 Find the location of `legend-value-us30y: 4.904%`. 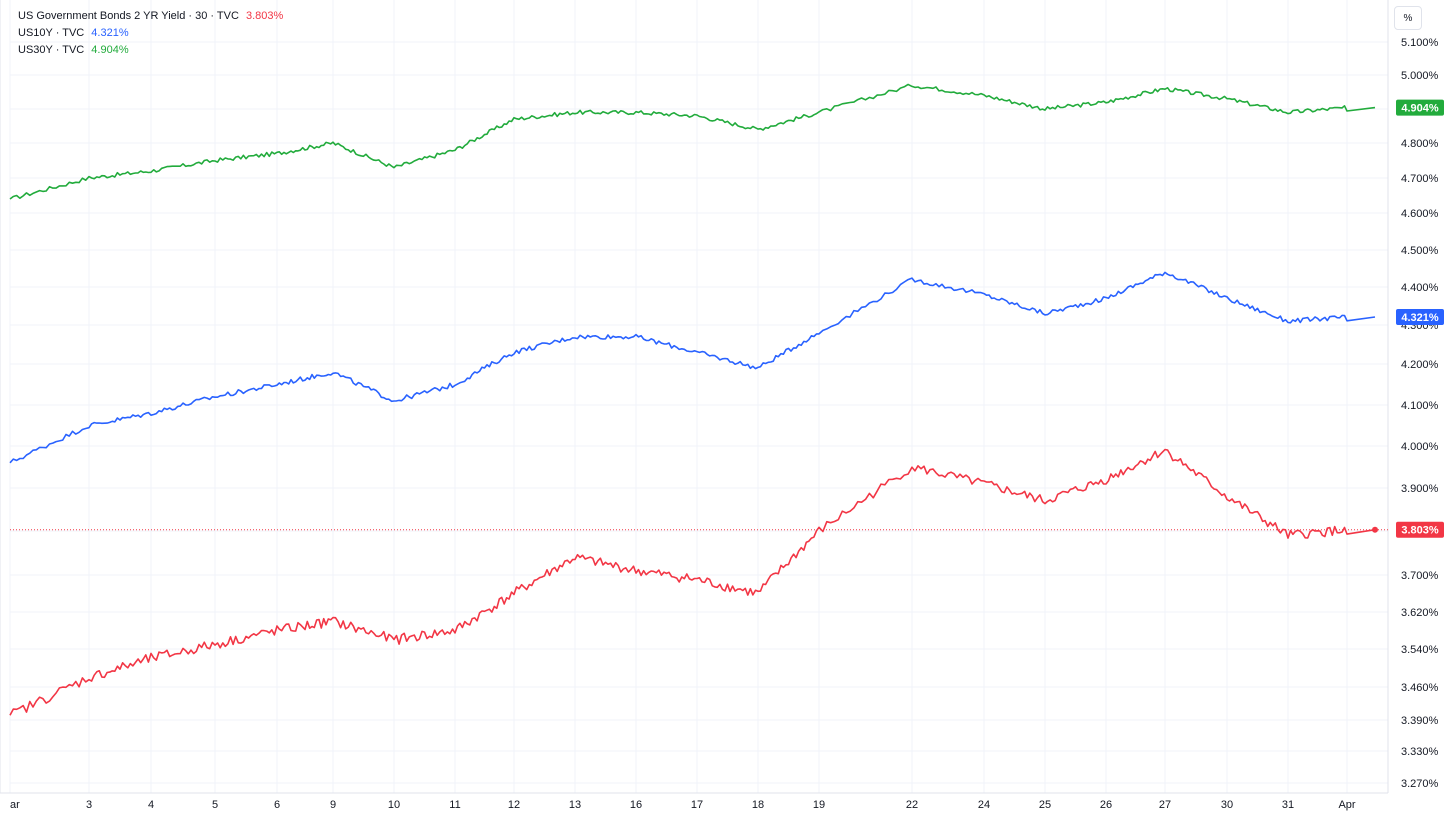

legend-value-us30y: 4.904% is located at coordinates (110, 50).